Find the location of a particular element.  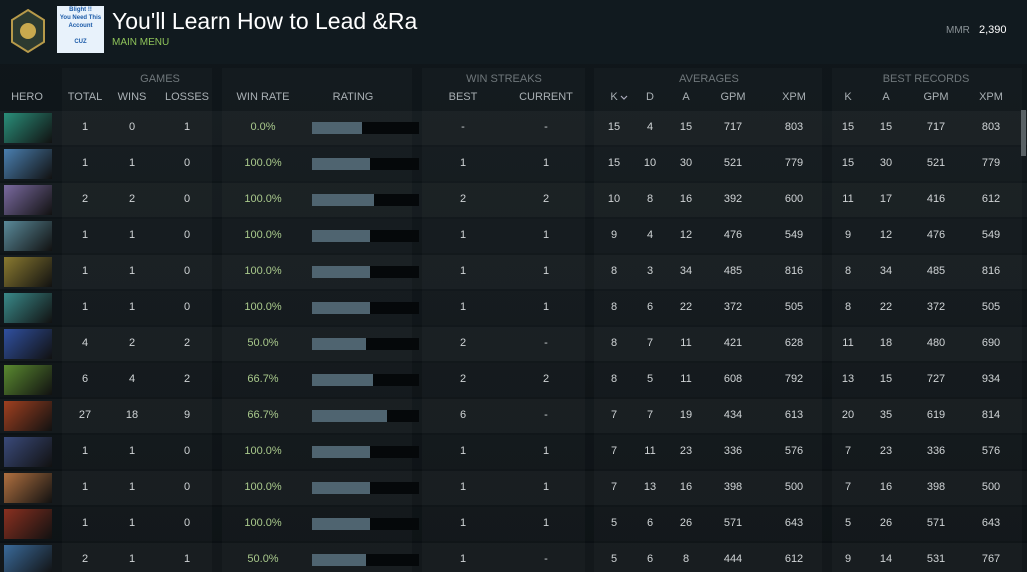

table-cell: 792 is located at coordinates (794, 379).